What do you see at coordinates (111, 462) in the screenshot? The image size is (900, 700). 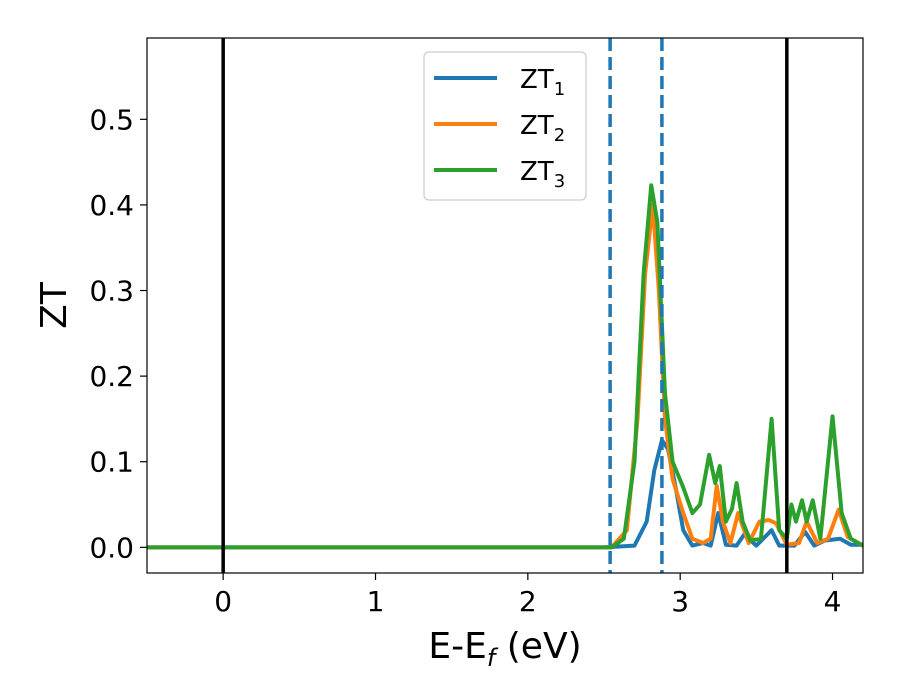 I see `y-tick-label: 0.1` at bounding box center [111, 462].